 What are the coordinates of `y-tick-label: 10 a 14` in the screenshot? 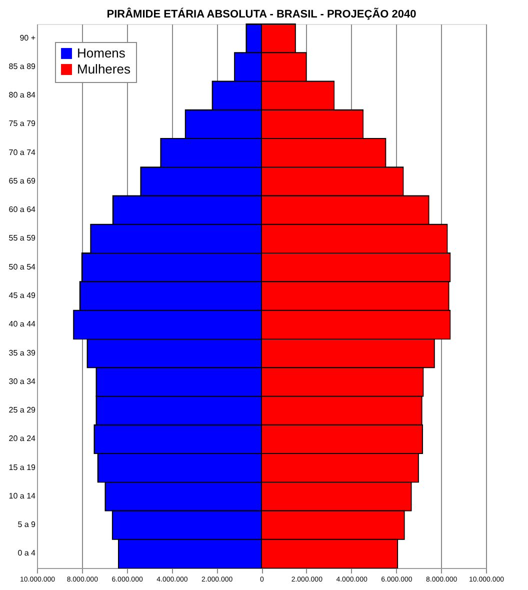 It's located at (22, 495).